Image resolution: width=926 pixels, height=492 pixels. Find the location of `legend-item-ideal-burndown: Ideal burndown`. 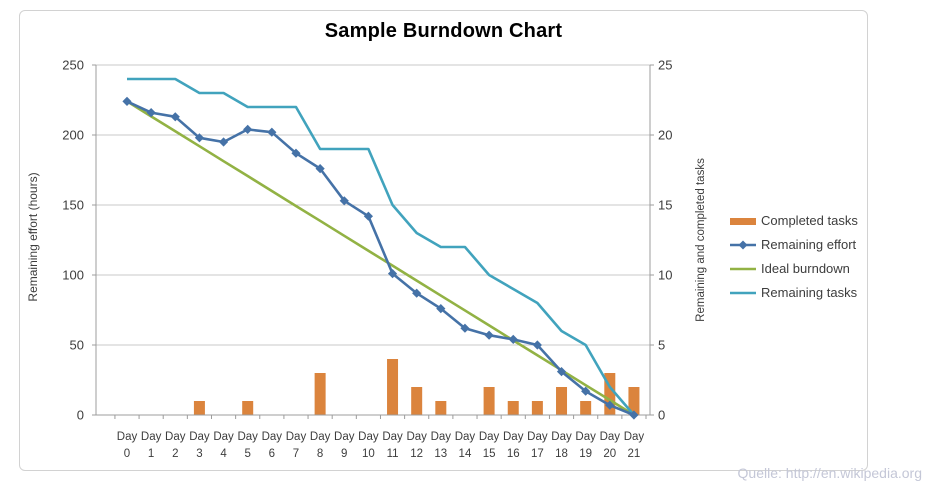

legend-item-ideal-burndown: Ideal burndown is located at coordinates (794, 268).